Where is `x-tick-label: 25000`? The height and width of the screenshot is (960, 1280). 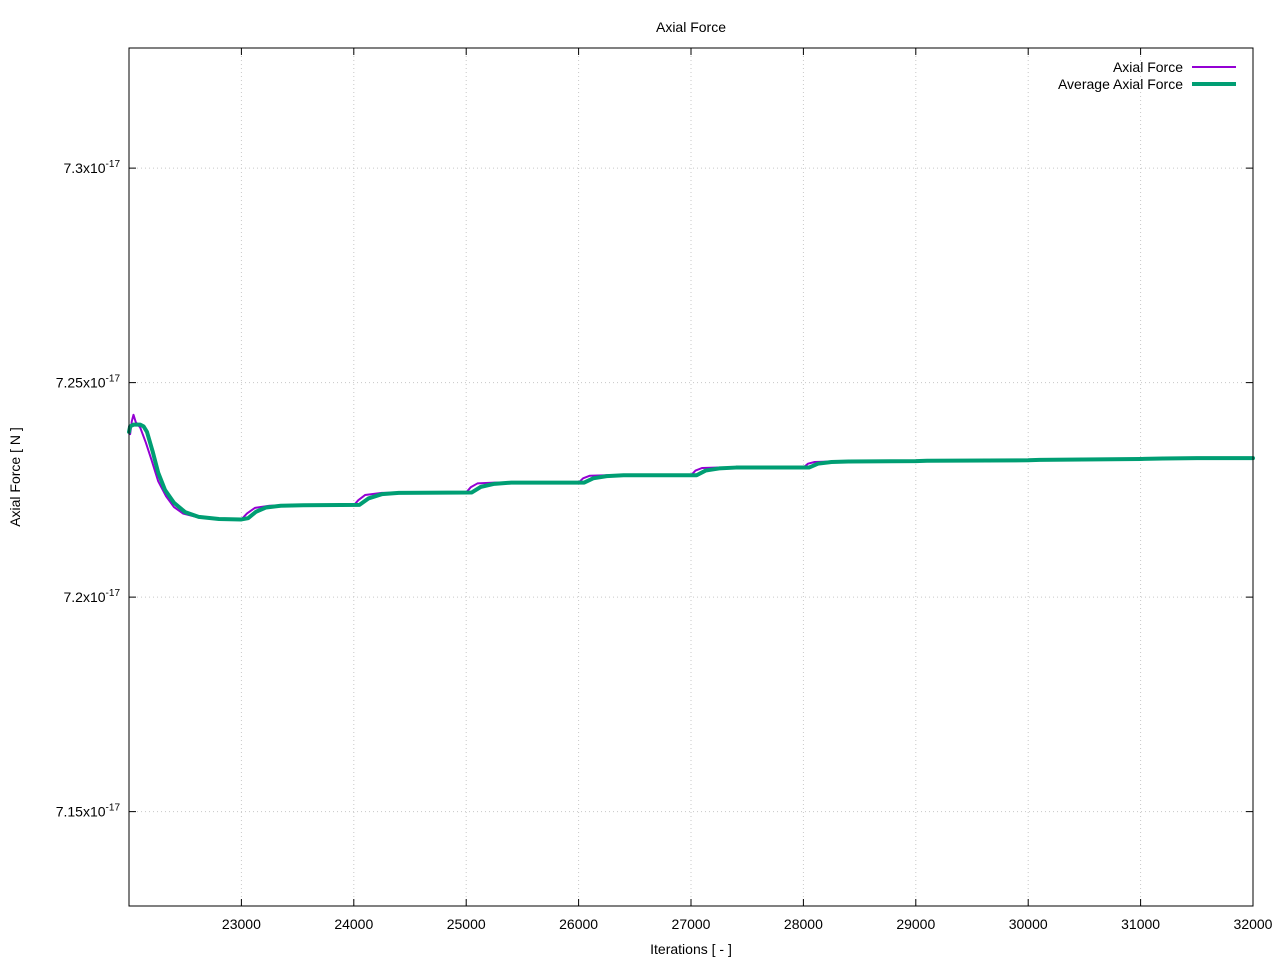 x-tick-label: 25000 is located at coordinates (466, 924).